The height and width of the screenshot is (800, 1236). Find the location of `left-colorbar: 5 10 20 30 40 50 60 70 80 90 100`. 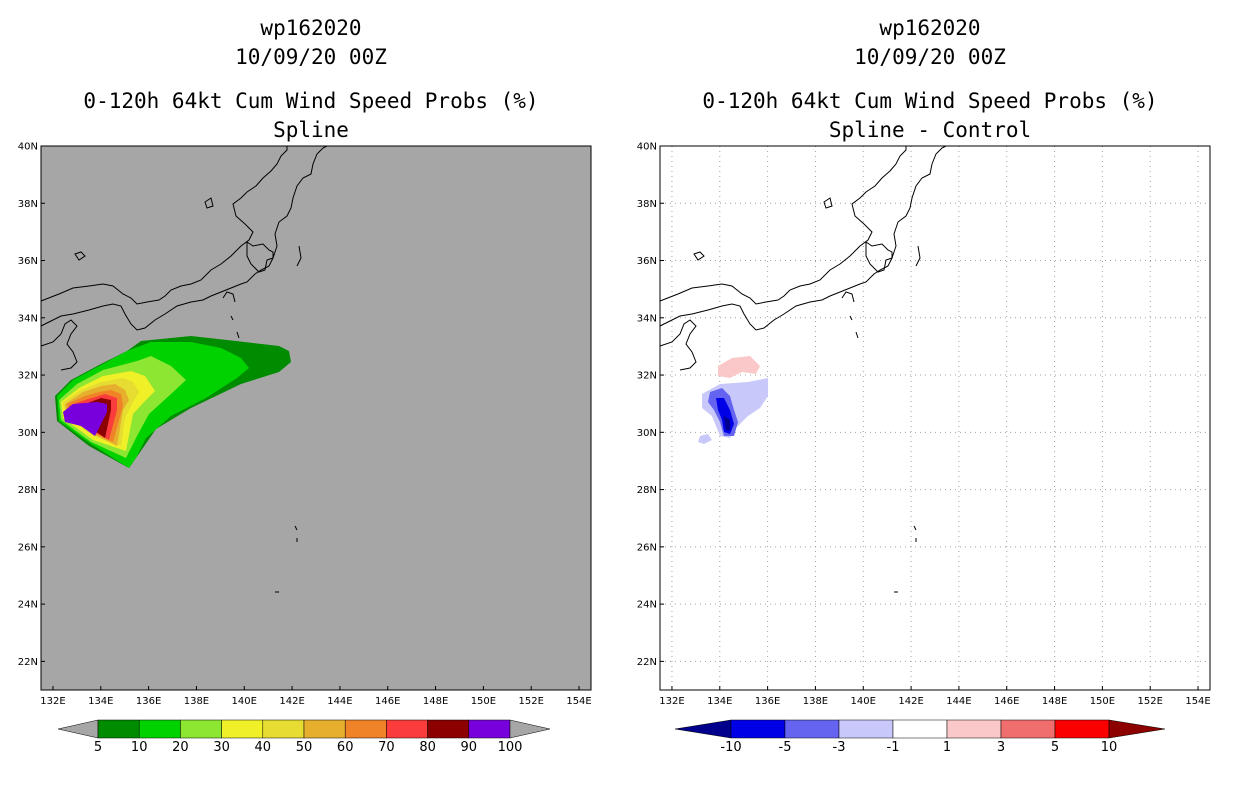

left-colorbar: 5 10 20 30 40 50 60 70 80 90 100 is located at coordinates (304, 737).